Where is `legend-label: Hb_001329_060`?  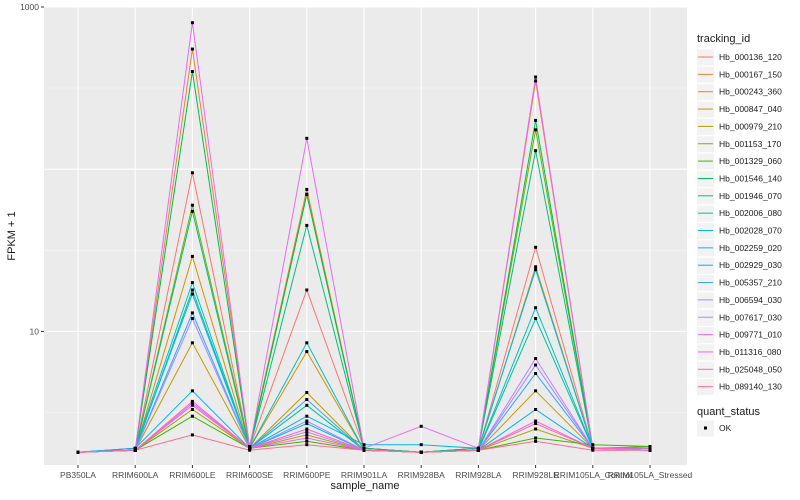
legend-label: Hb_001329_060 is located at coordinates (750, 161).